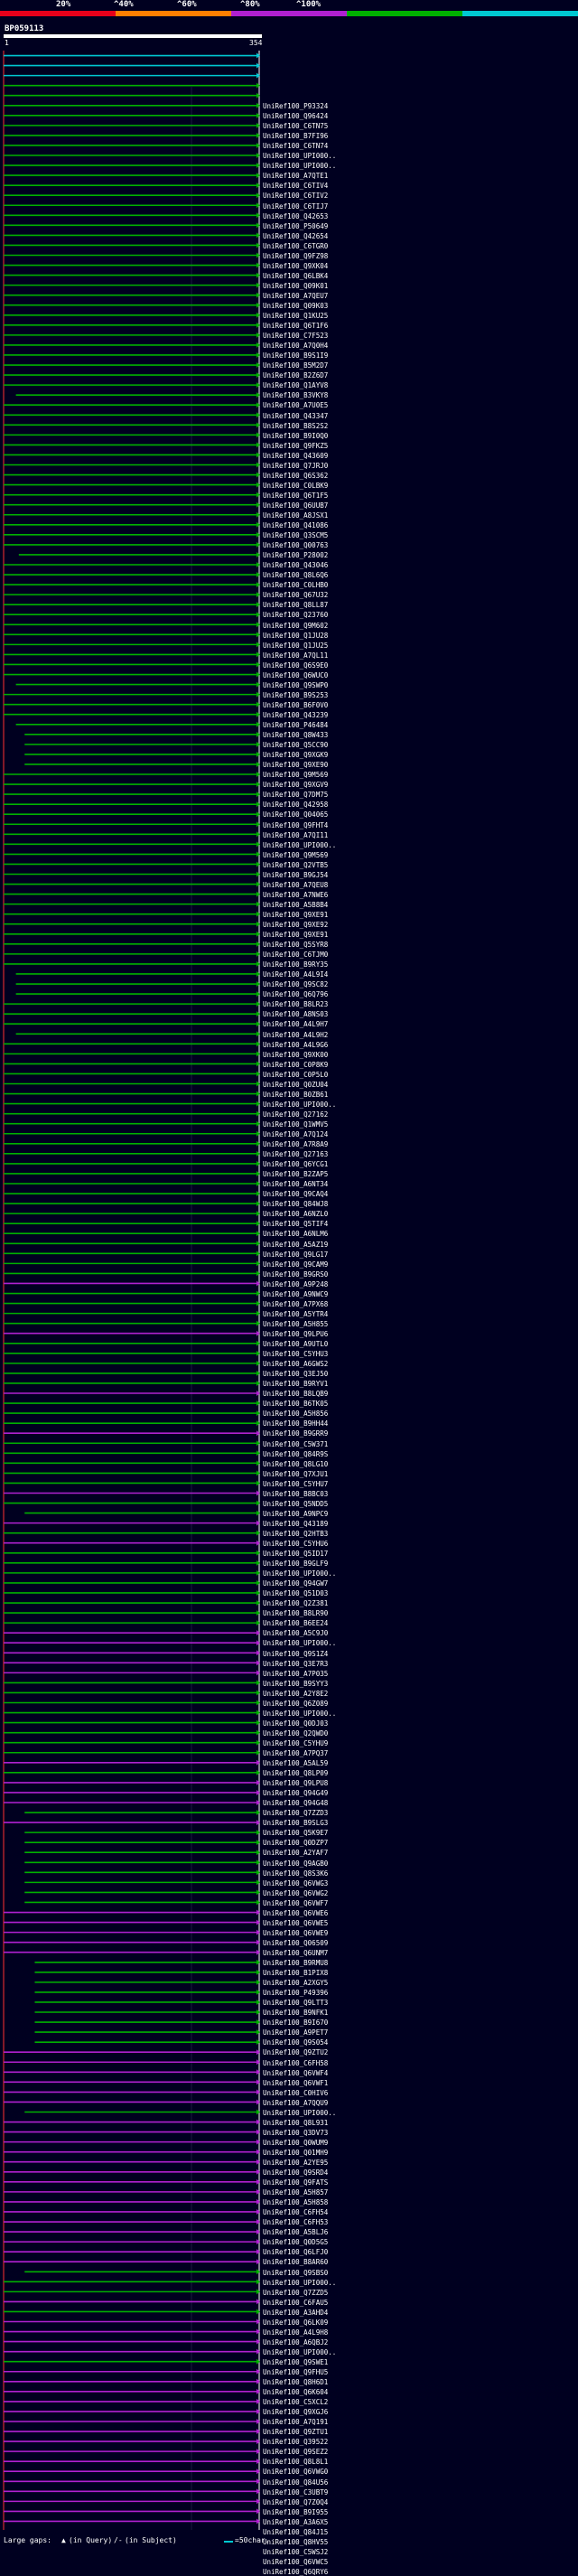 This screenshot has width=578, height=2576. I want to click on hit-row: UniRef100_A8NS03, so click(289, 1014).